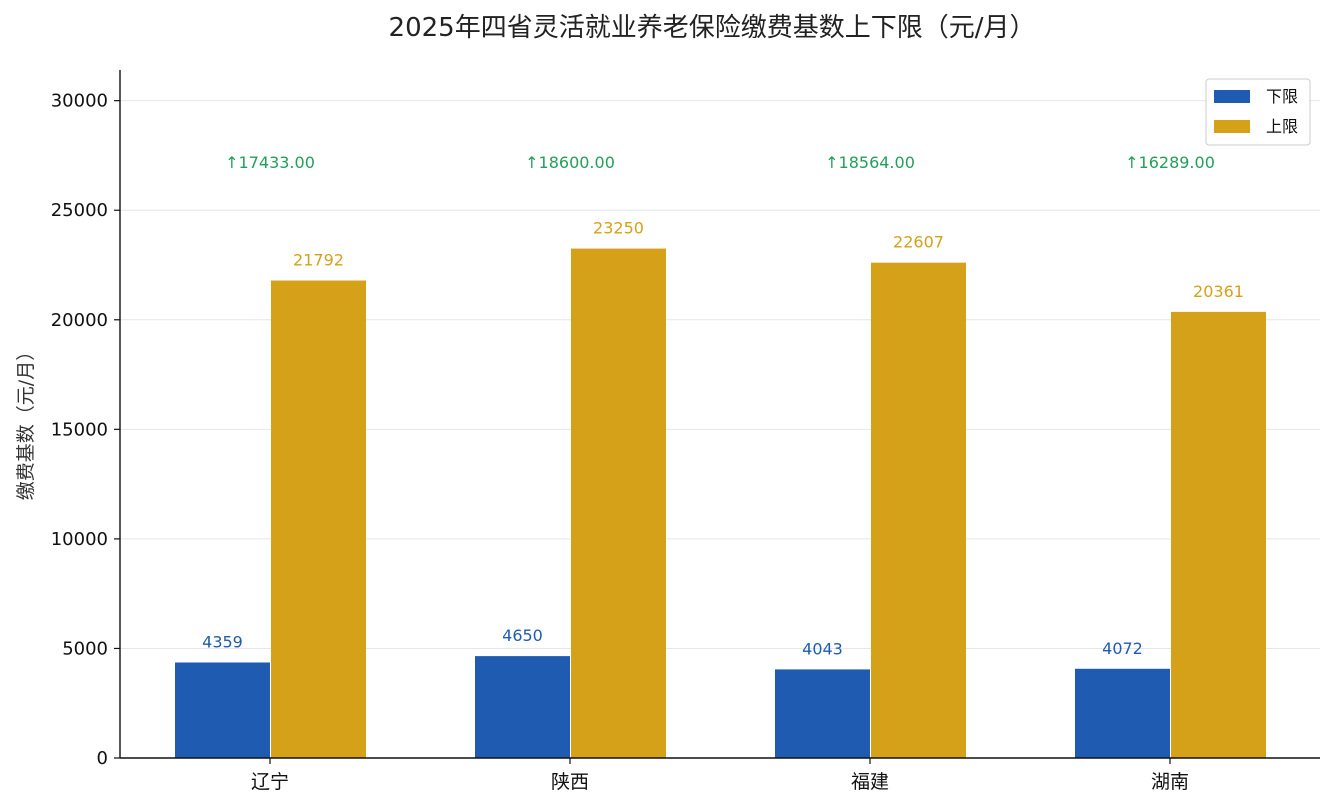 This screenshot has height=810, width=1335. What do you see at coordinates (712, 28) in the screenshot?
I see `chart-title: 2025年四省灵活就业养老保险缴费基数上下限（元/月）` at bounding box center [712, 28].